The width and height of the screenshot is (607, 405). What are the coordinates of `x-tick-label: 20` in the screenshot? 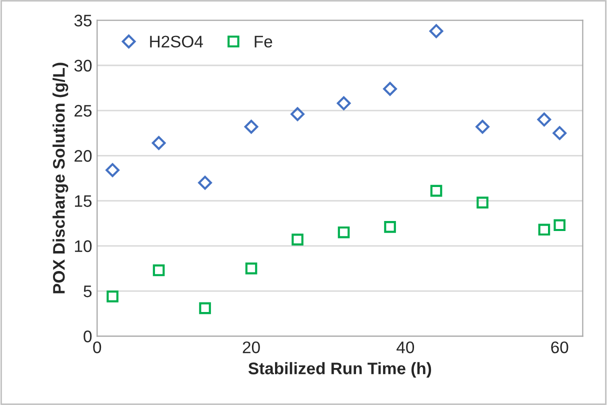 It's located at (251, 347).